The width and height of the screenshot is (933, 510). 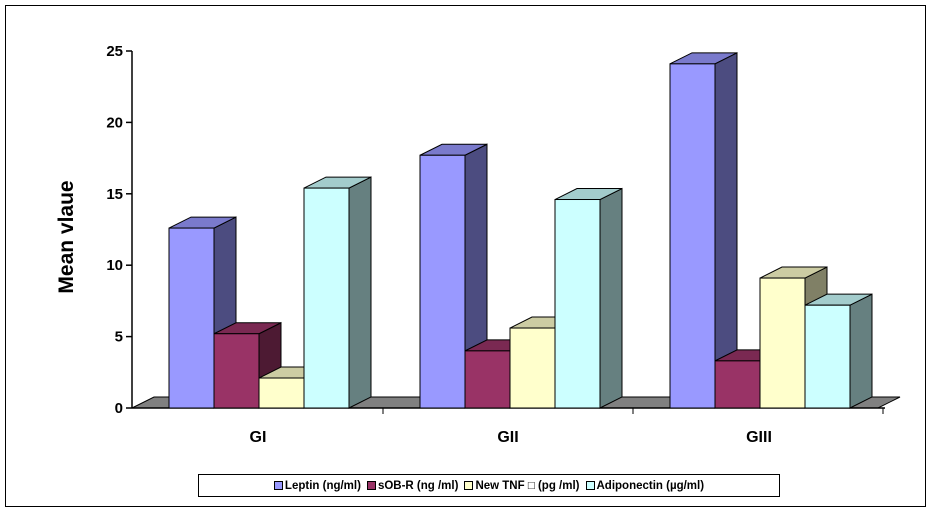 I want to click on category-label: GI, so click(x=258, y=437).